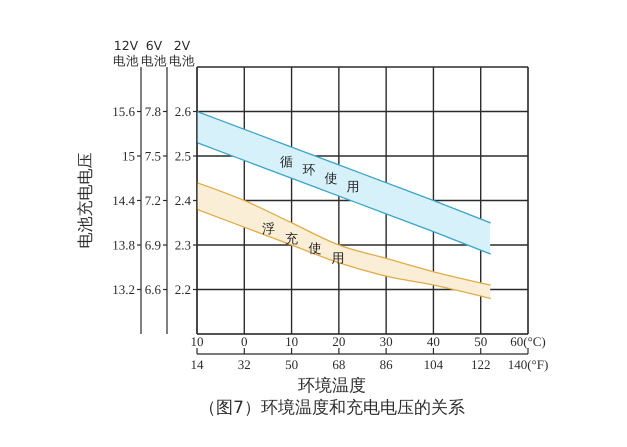  What do you see at coordinates (154, 53) in the screenshot?
I see `y2-axis-title: 6V 电池` at bounding box center [154, 53].